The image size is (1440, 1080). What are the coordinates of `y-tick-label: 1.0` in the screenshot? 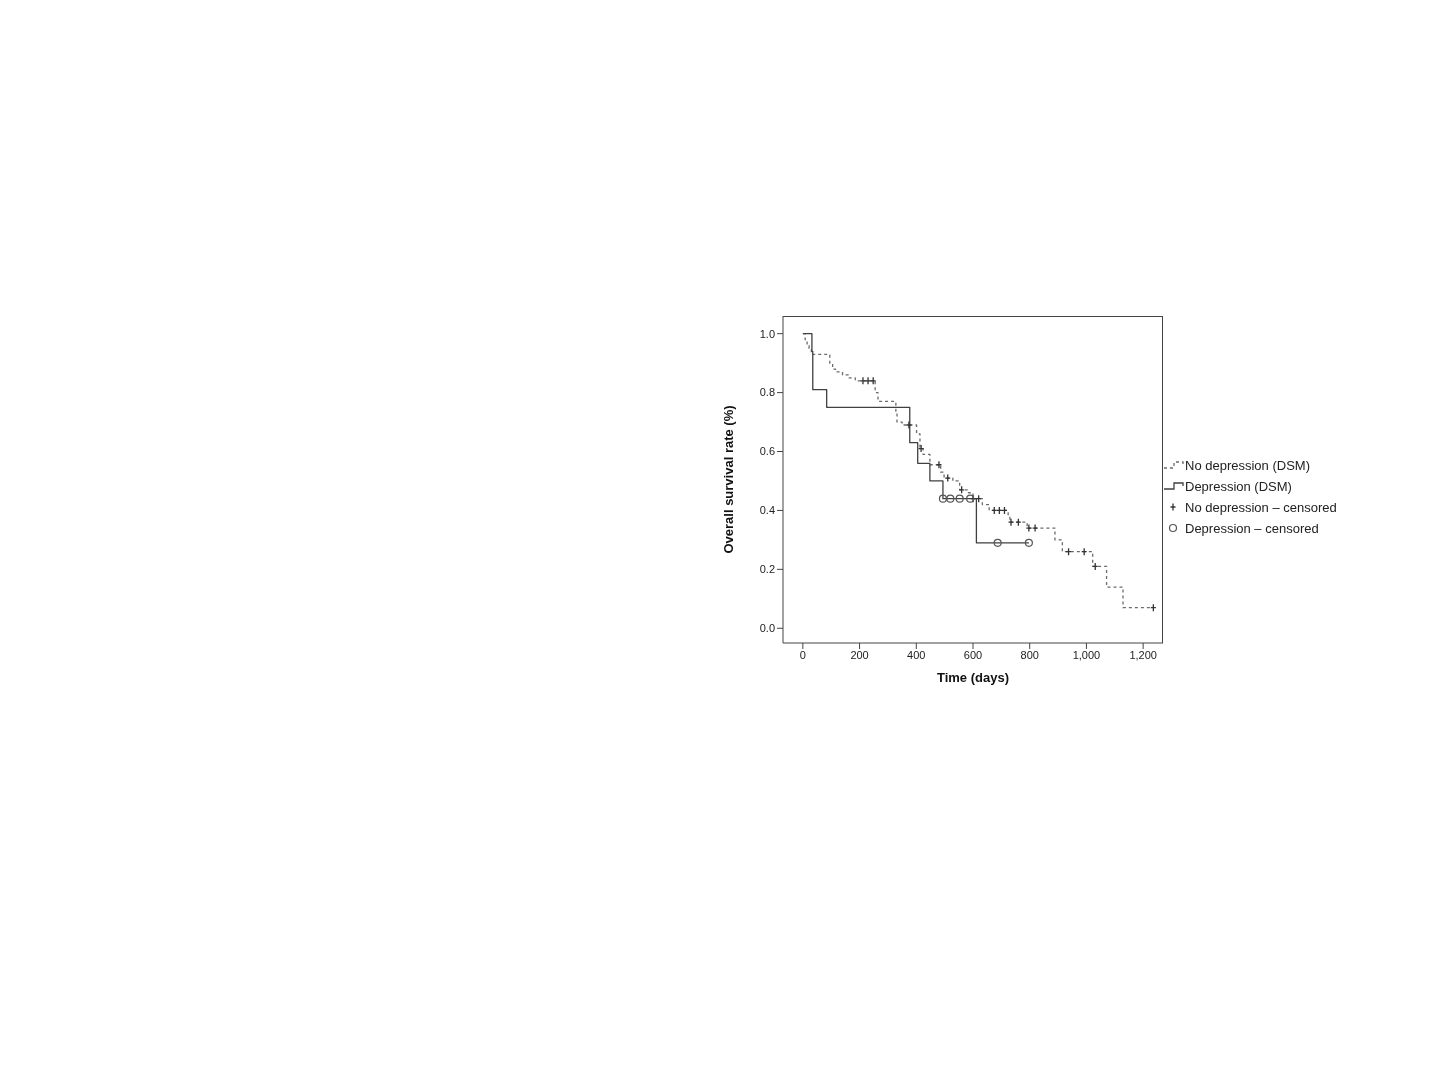 It's located at (767, 333).